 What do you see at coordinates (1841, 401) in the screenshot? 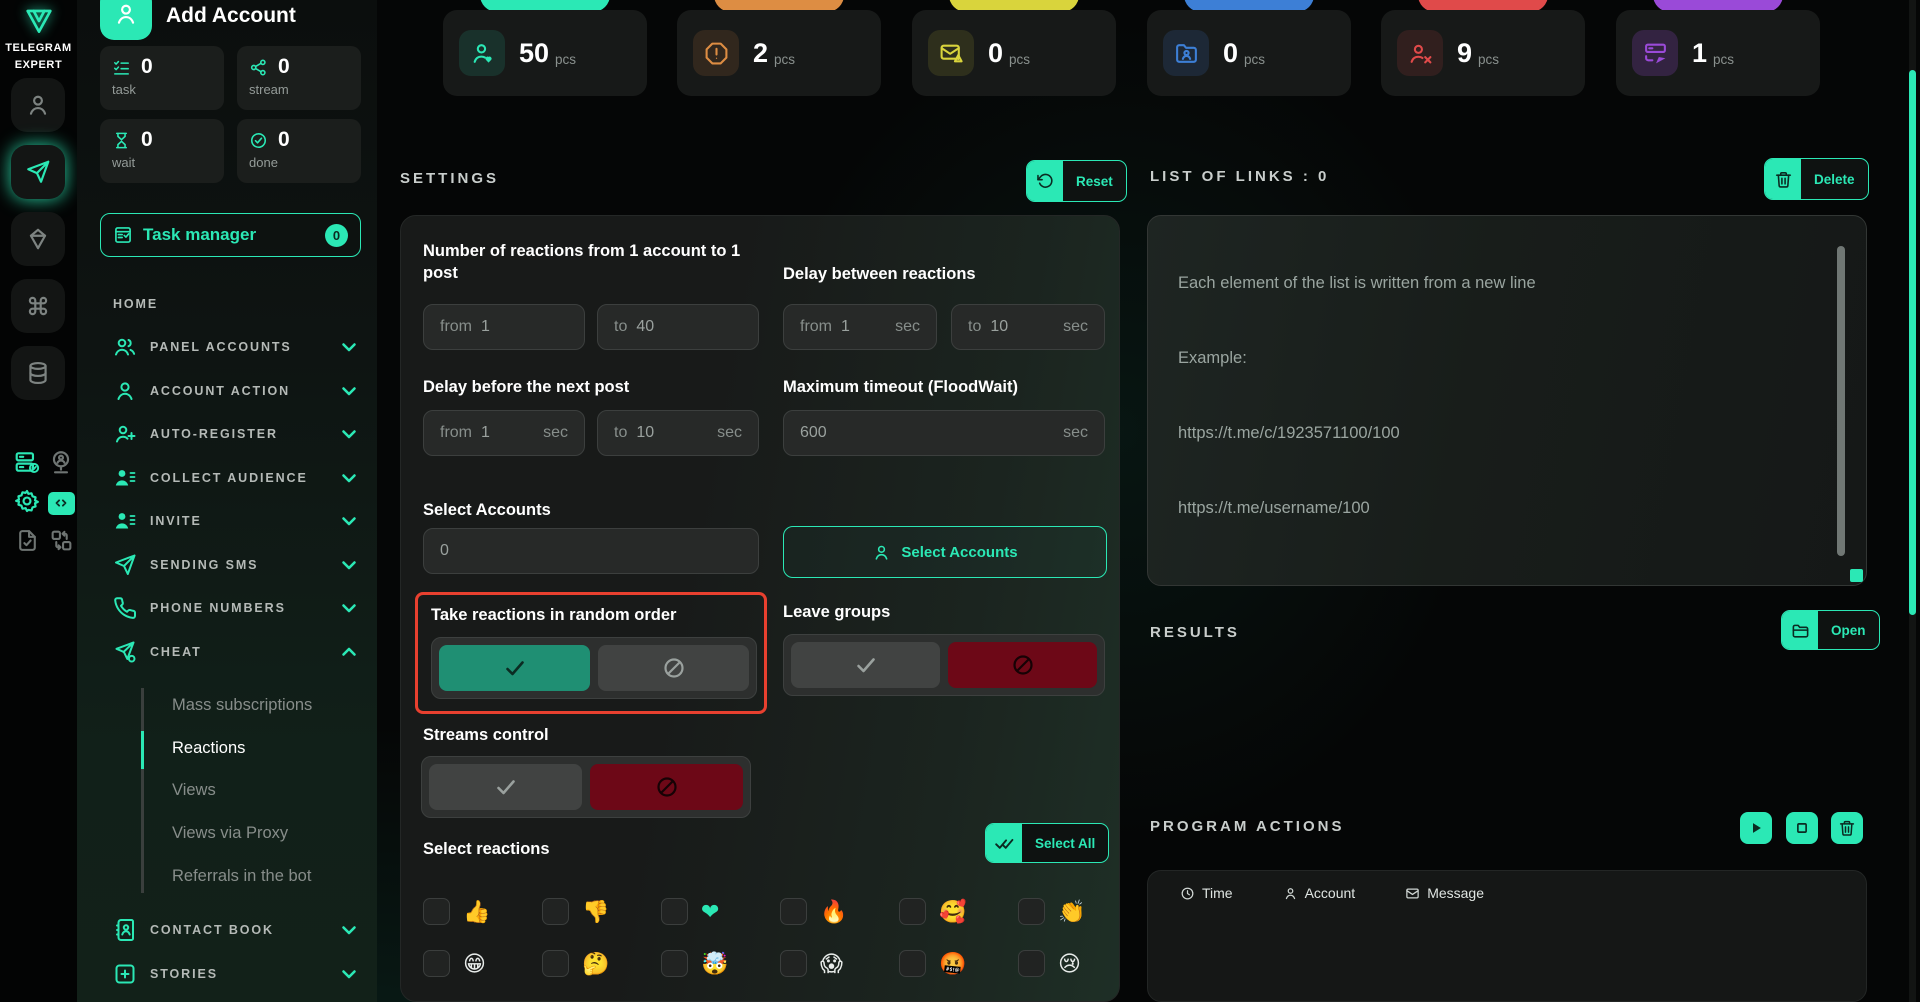
I see `textarea-scrollbar` at bounding box center [1841, 401].